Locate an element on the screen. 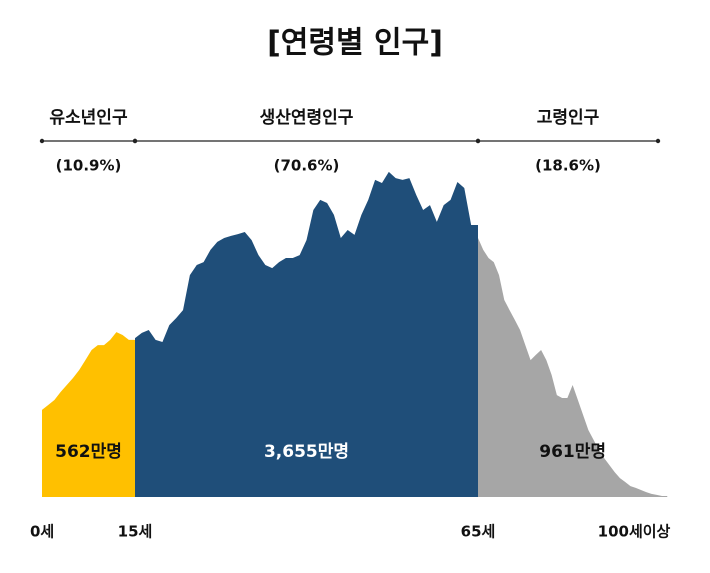 The width and height of the screenshot is (710, 573). share-label: (18.6%) is located at coordinates (568, 166).